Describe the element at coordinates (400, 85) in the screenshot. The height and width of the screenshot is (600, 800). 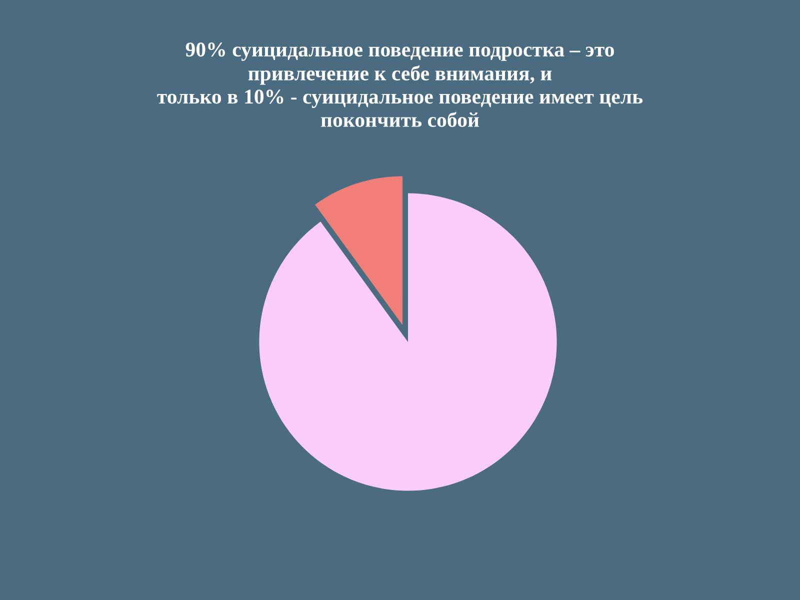
I see `chart-title: 90% суицидальное поведение подростка – это привлечение к себе внимания, и только в 10% - суицидальное поведение имеет цель покончить собой` at that location.